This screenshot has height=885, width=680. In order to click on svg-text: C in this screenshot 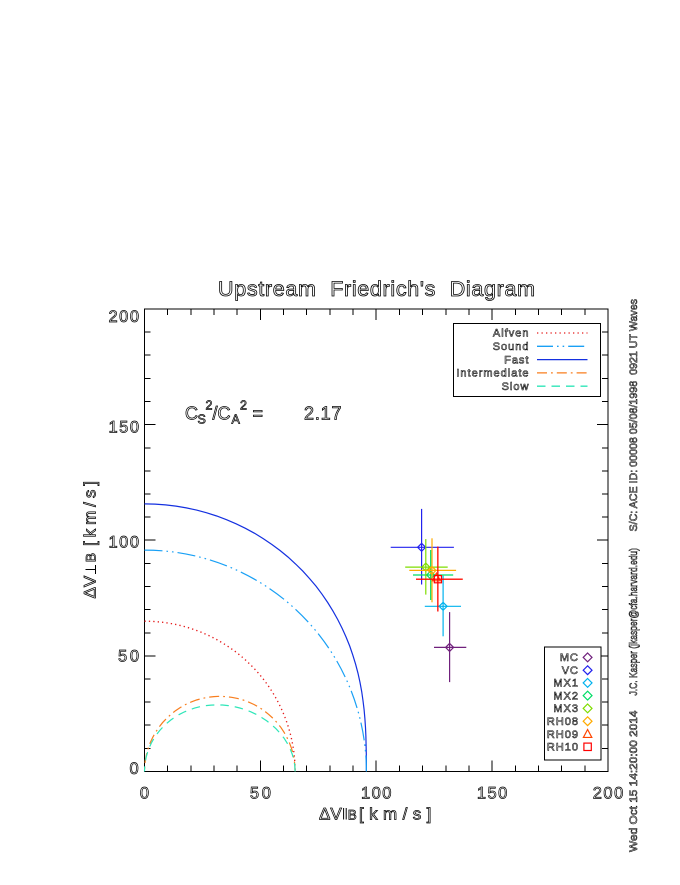, I will do `click(191, 413)`.